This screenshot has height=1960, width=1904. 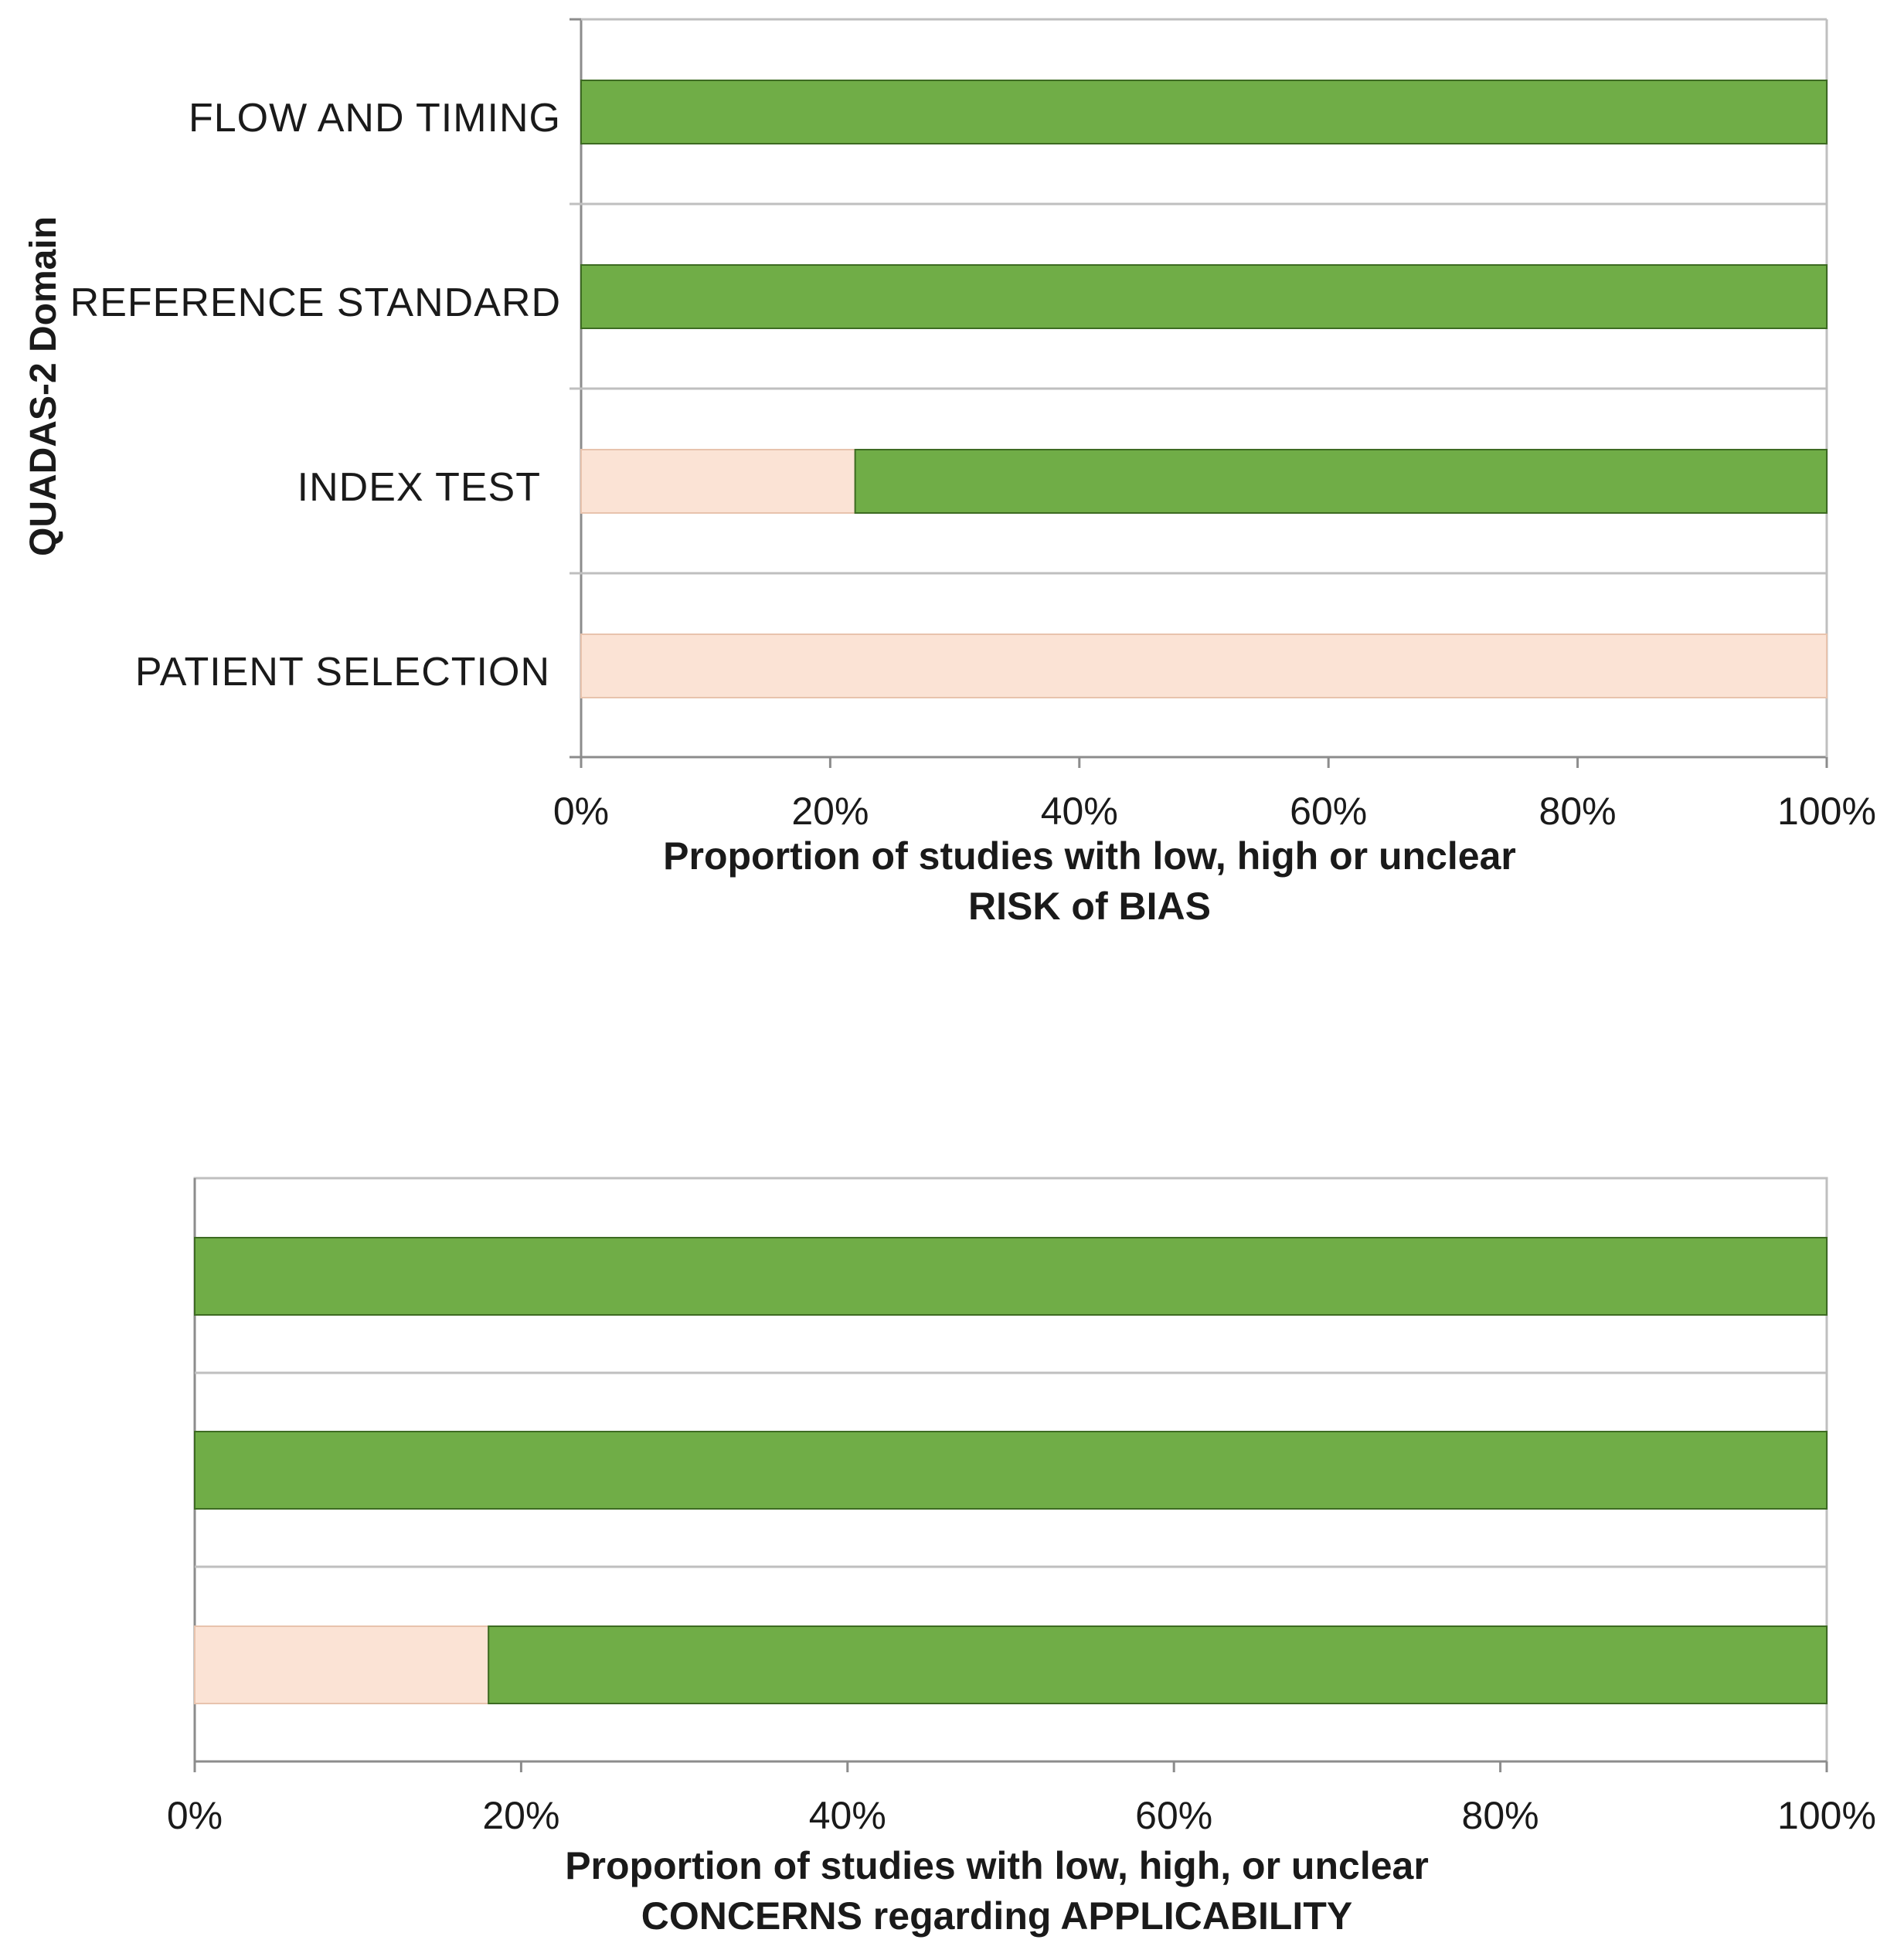 I want to click on chart2-x-axis-title: CONCERNS regarding APPLICABILITY, so click(x=997, y=1916).